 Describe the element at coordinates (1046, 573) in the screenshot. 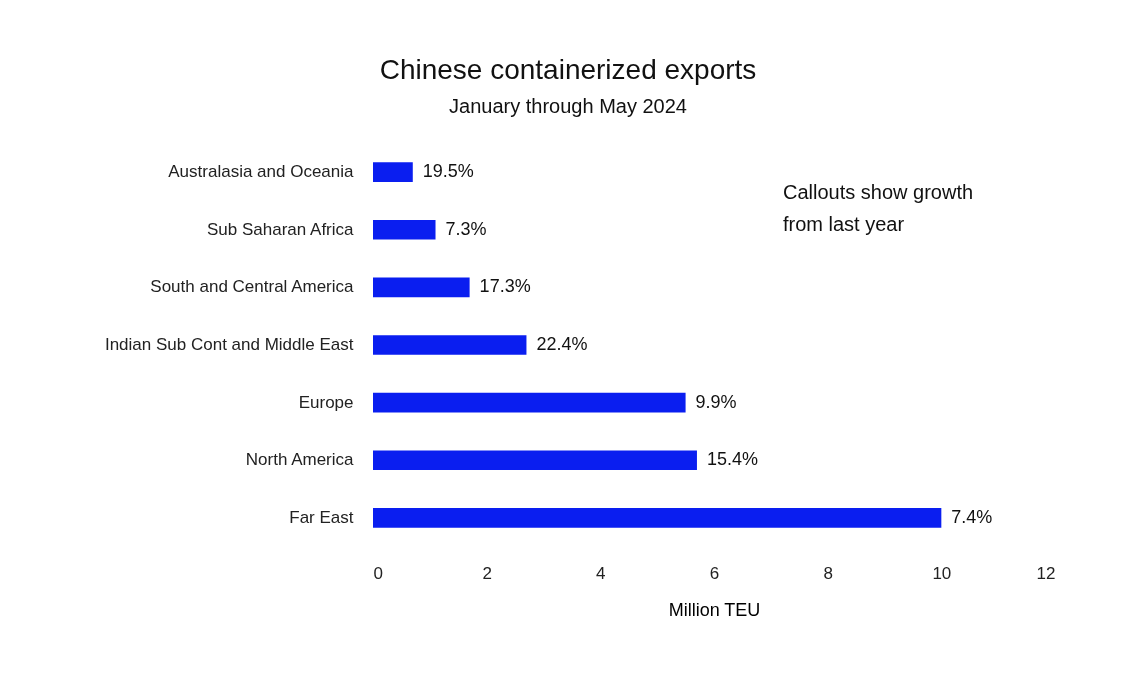

I see `x-tick-label: 12` at that location.